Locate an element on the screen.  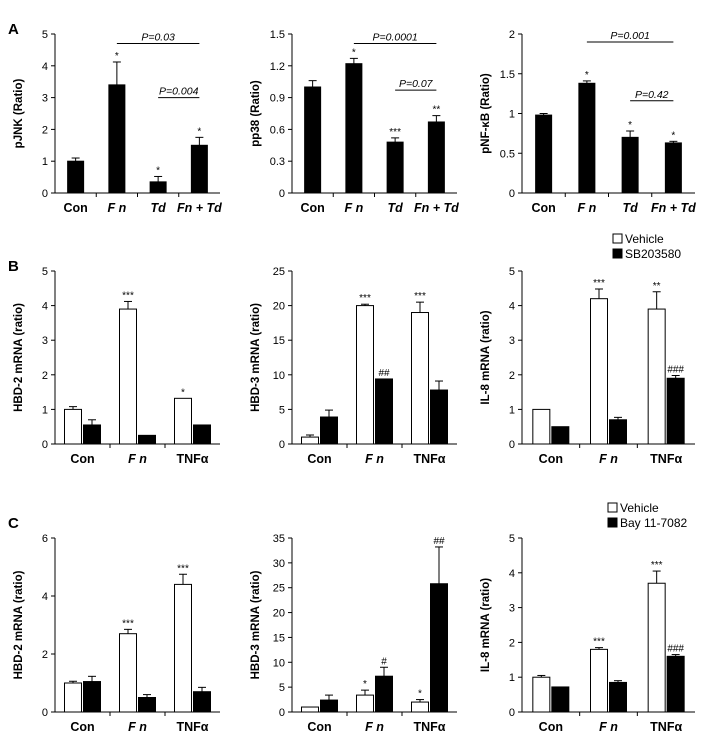
y-tick-label: 25 is located at coordinates (279, 589).